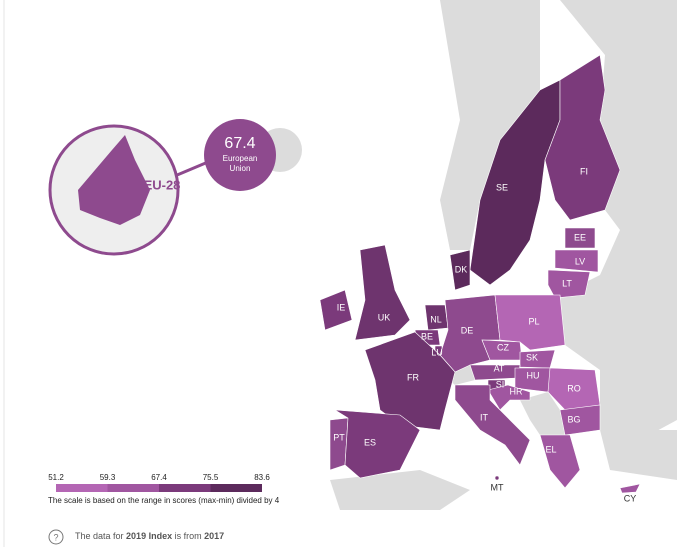  Describe the element at coordinates (580, 261) in the screenshot. I see `country-label: LV` at that location.